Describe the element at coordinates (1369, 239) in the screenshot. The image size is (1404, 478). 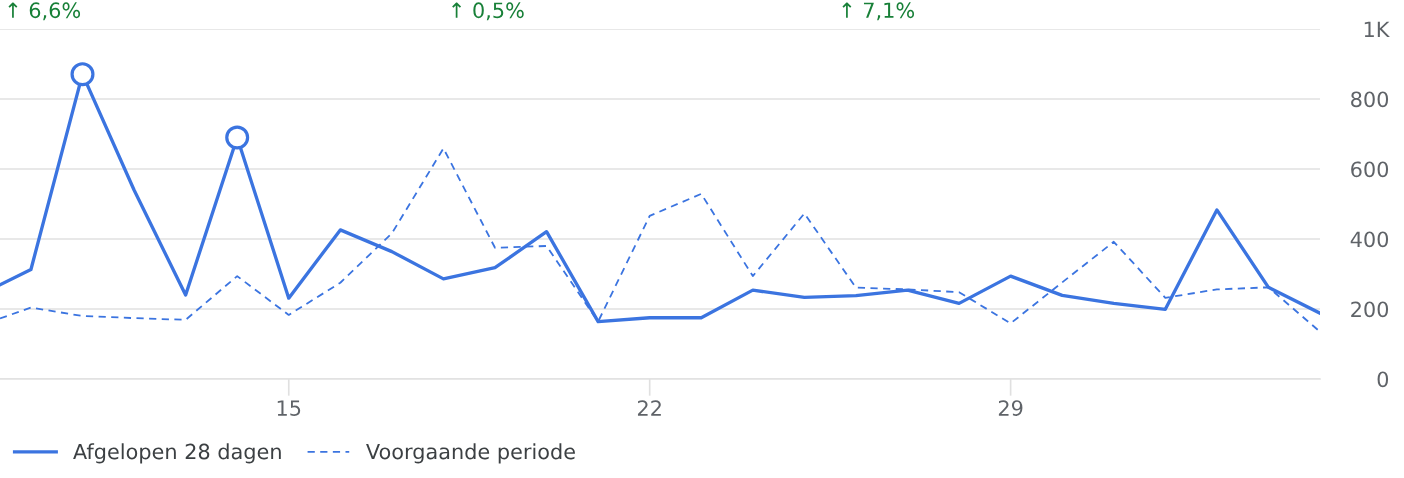
I see `y-tick-label: 400` at that location.